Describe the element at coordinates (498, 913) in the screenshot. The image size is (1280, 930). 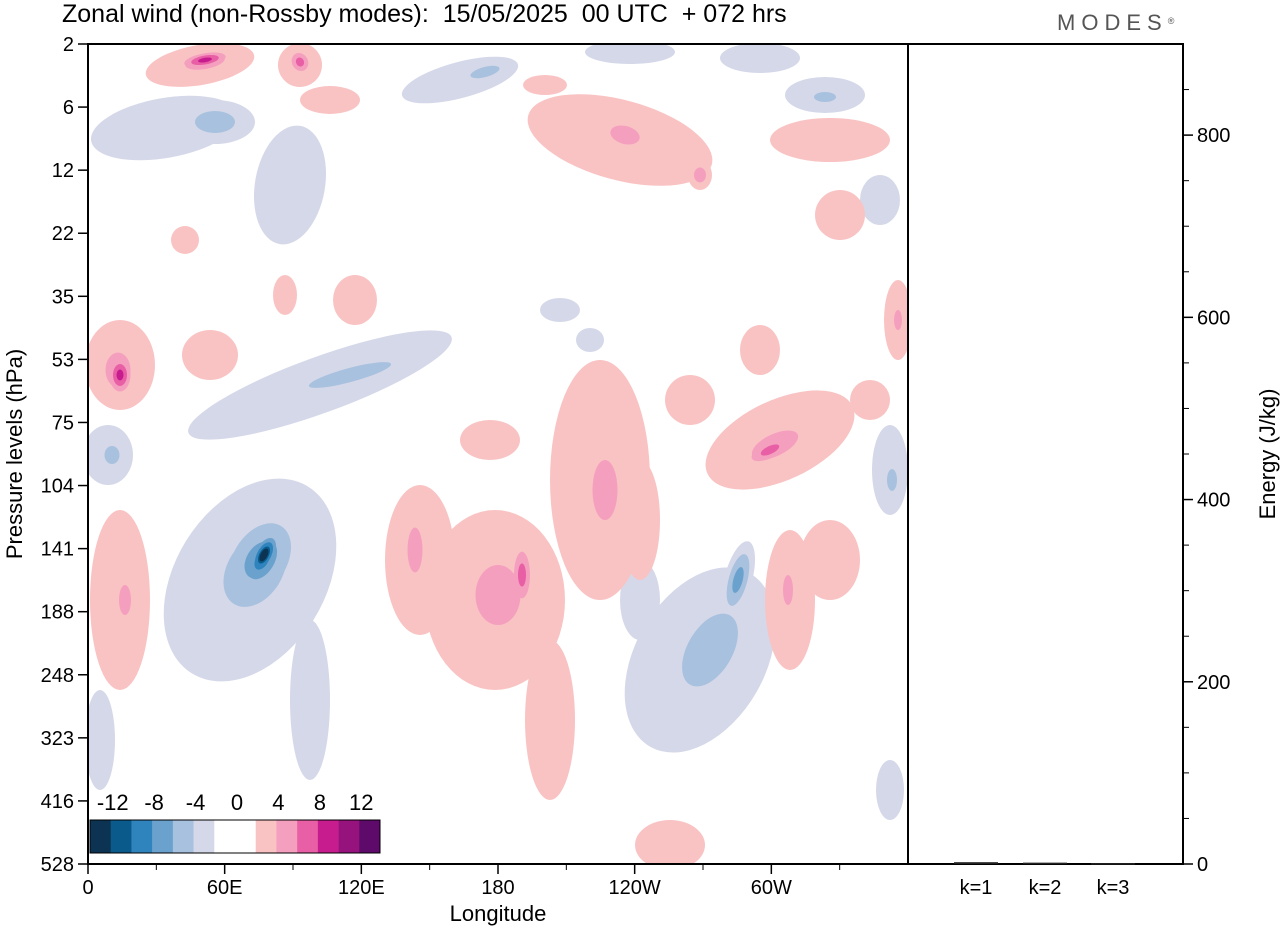
I see `x-axis-title: Longitude` at that location.